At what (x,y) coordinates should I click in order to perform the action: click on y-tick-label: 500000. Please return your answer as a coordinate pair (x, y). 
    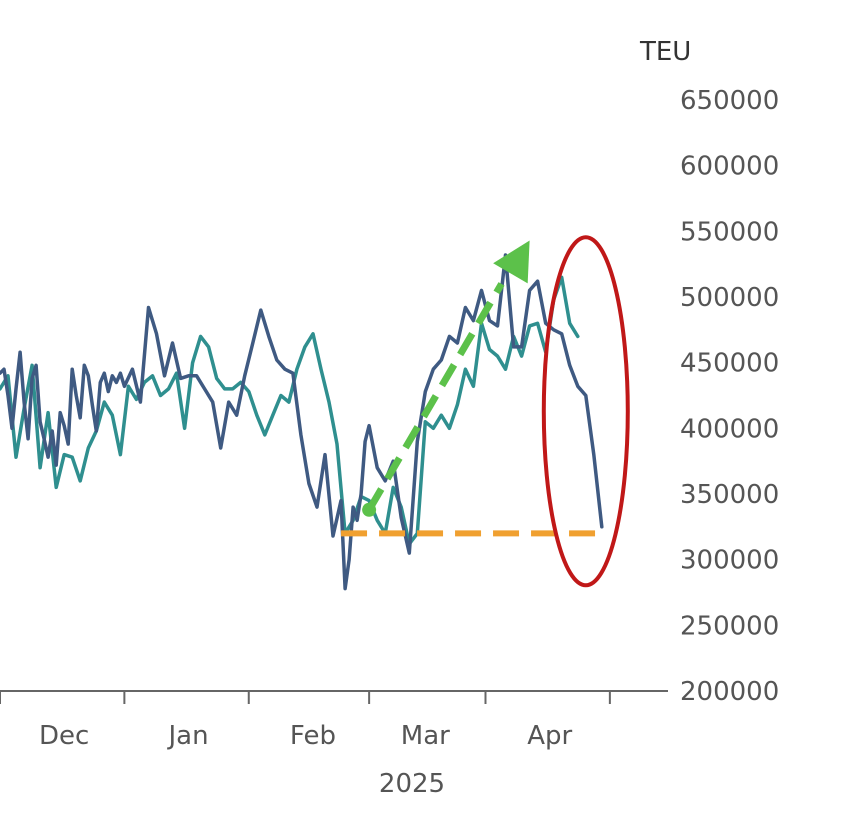
    Looking at the image, I should click on (729, 298).